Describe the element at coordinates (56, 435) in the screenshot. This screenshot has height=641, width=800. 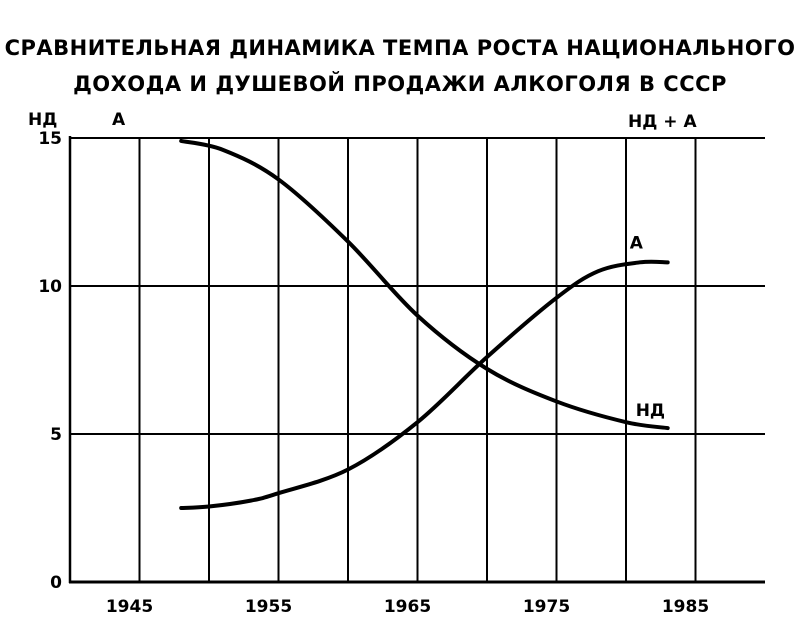
I see `y-tick-label: 5` at that location.